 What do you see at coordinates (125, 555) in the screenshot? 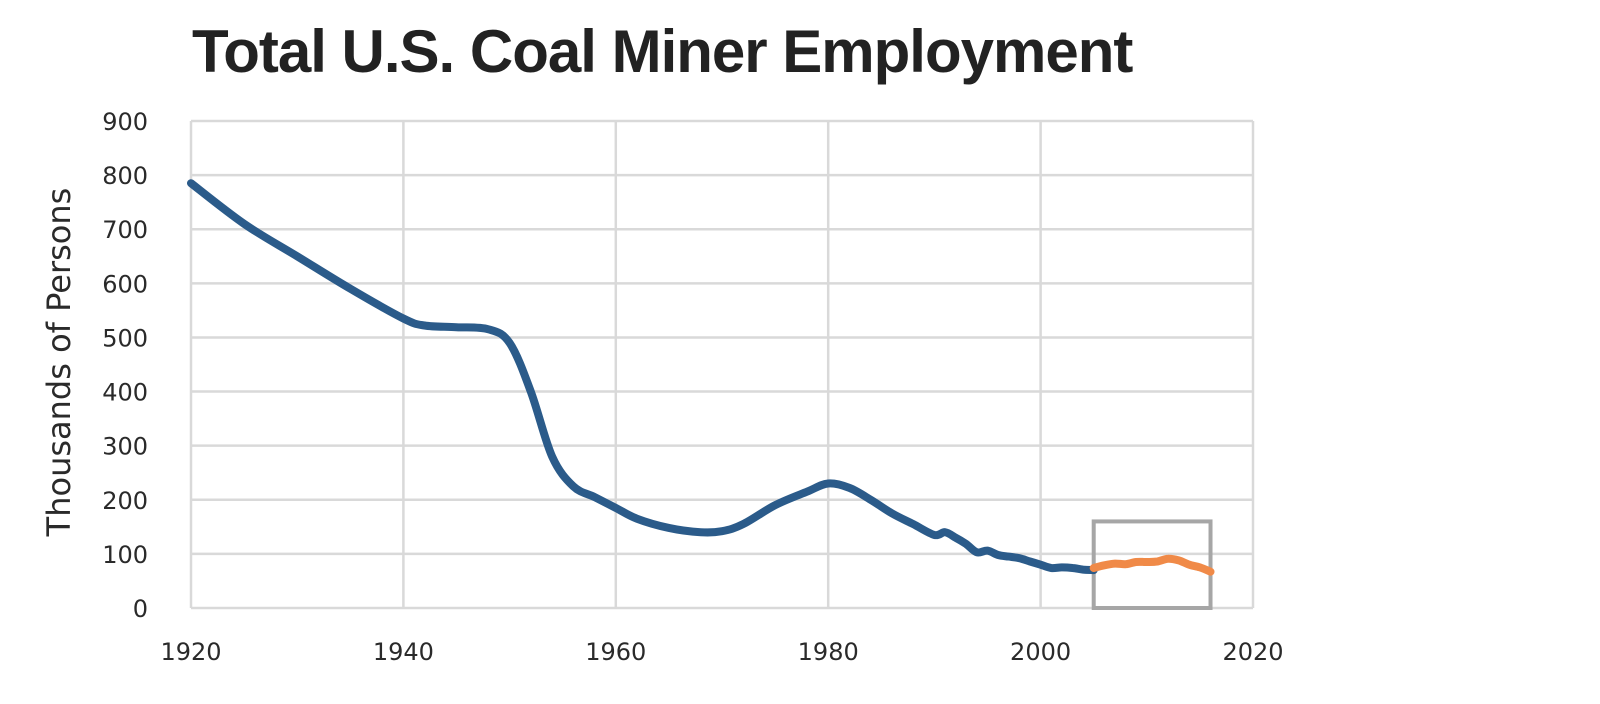
I see `y-tick-label-1: 100` at bounding box center [125, 555].